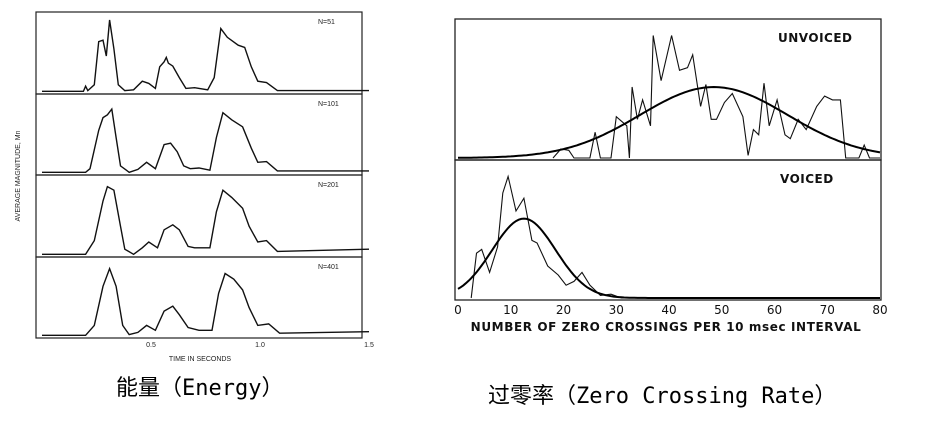  I want to click on zcr-x-tick-label: 60, so click(774, 310).